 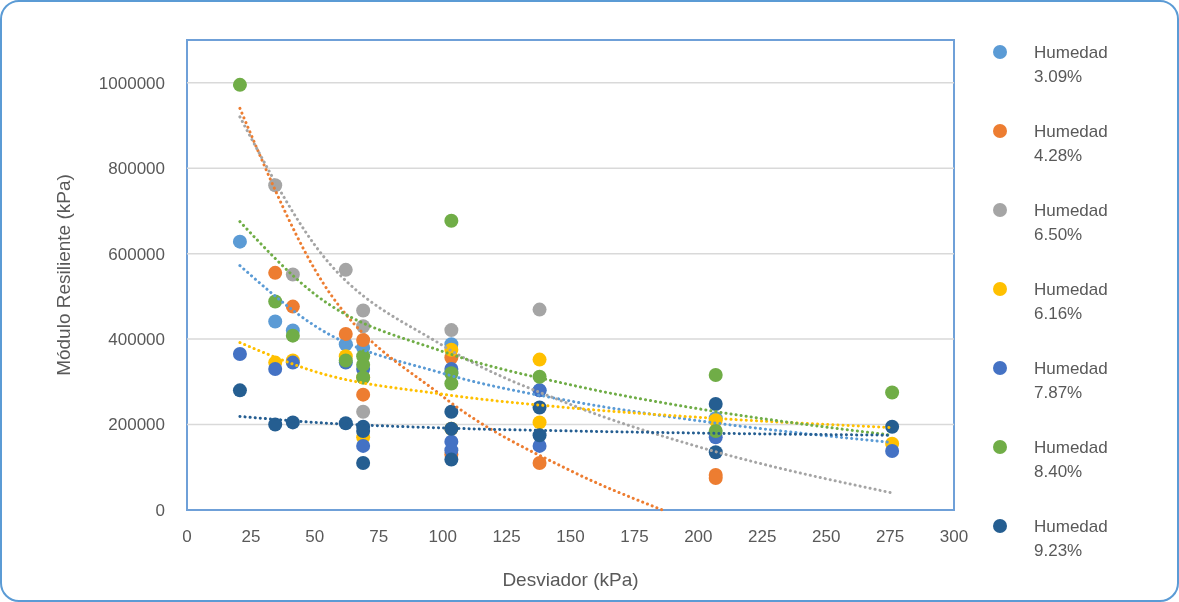 What do you see at coordinates (1071, 64) in the screenshot?
I see `legend-label: Humedad 3.09%` at bounding box center [1071, 64].